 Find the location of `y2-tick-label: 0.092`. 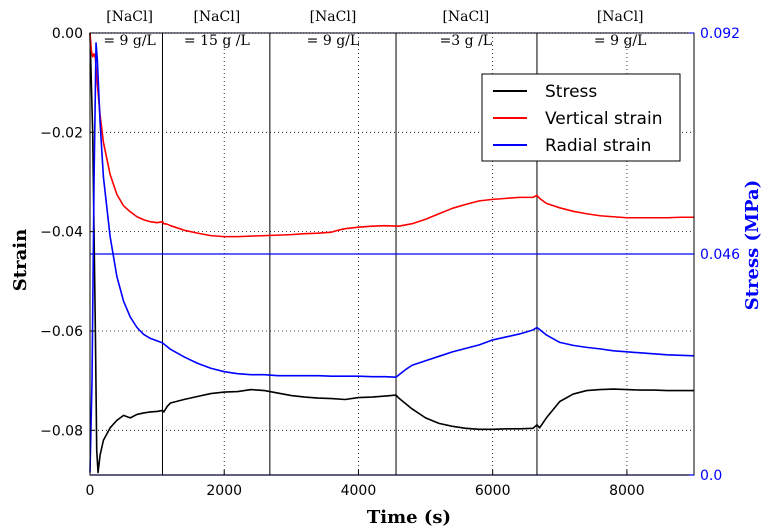

y2-tick-label: 0.092 is located at coordinates (720, 34).